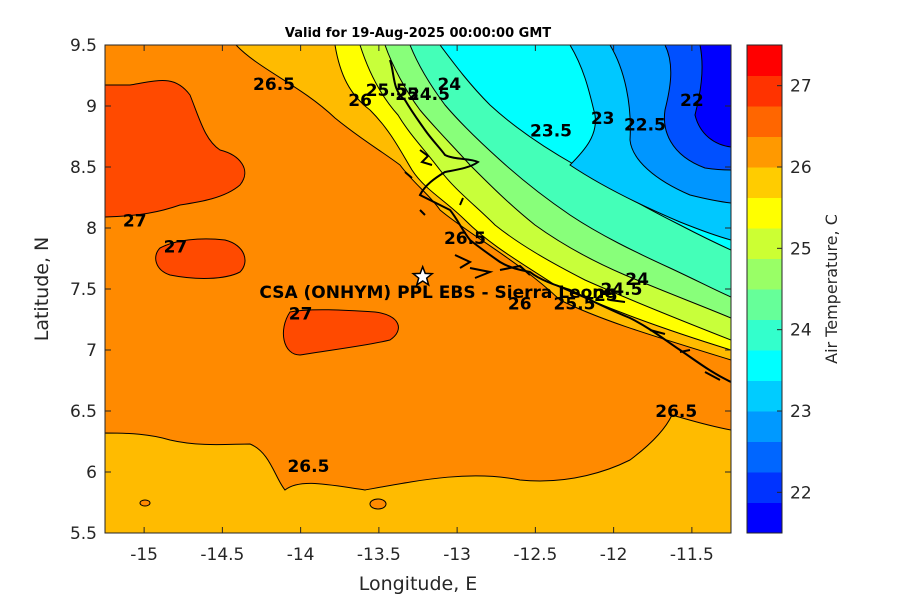  I want to click on colorbar-frame, so click(764, 289).